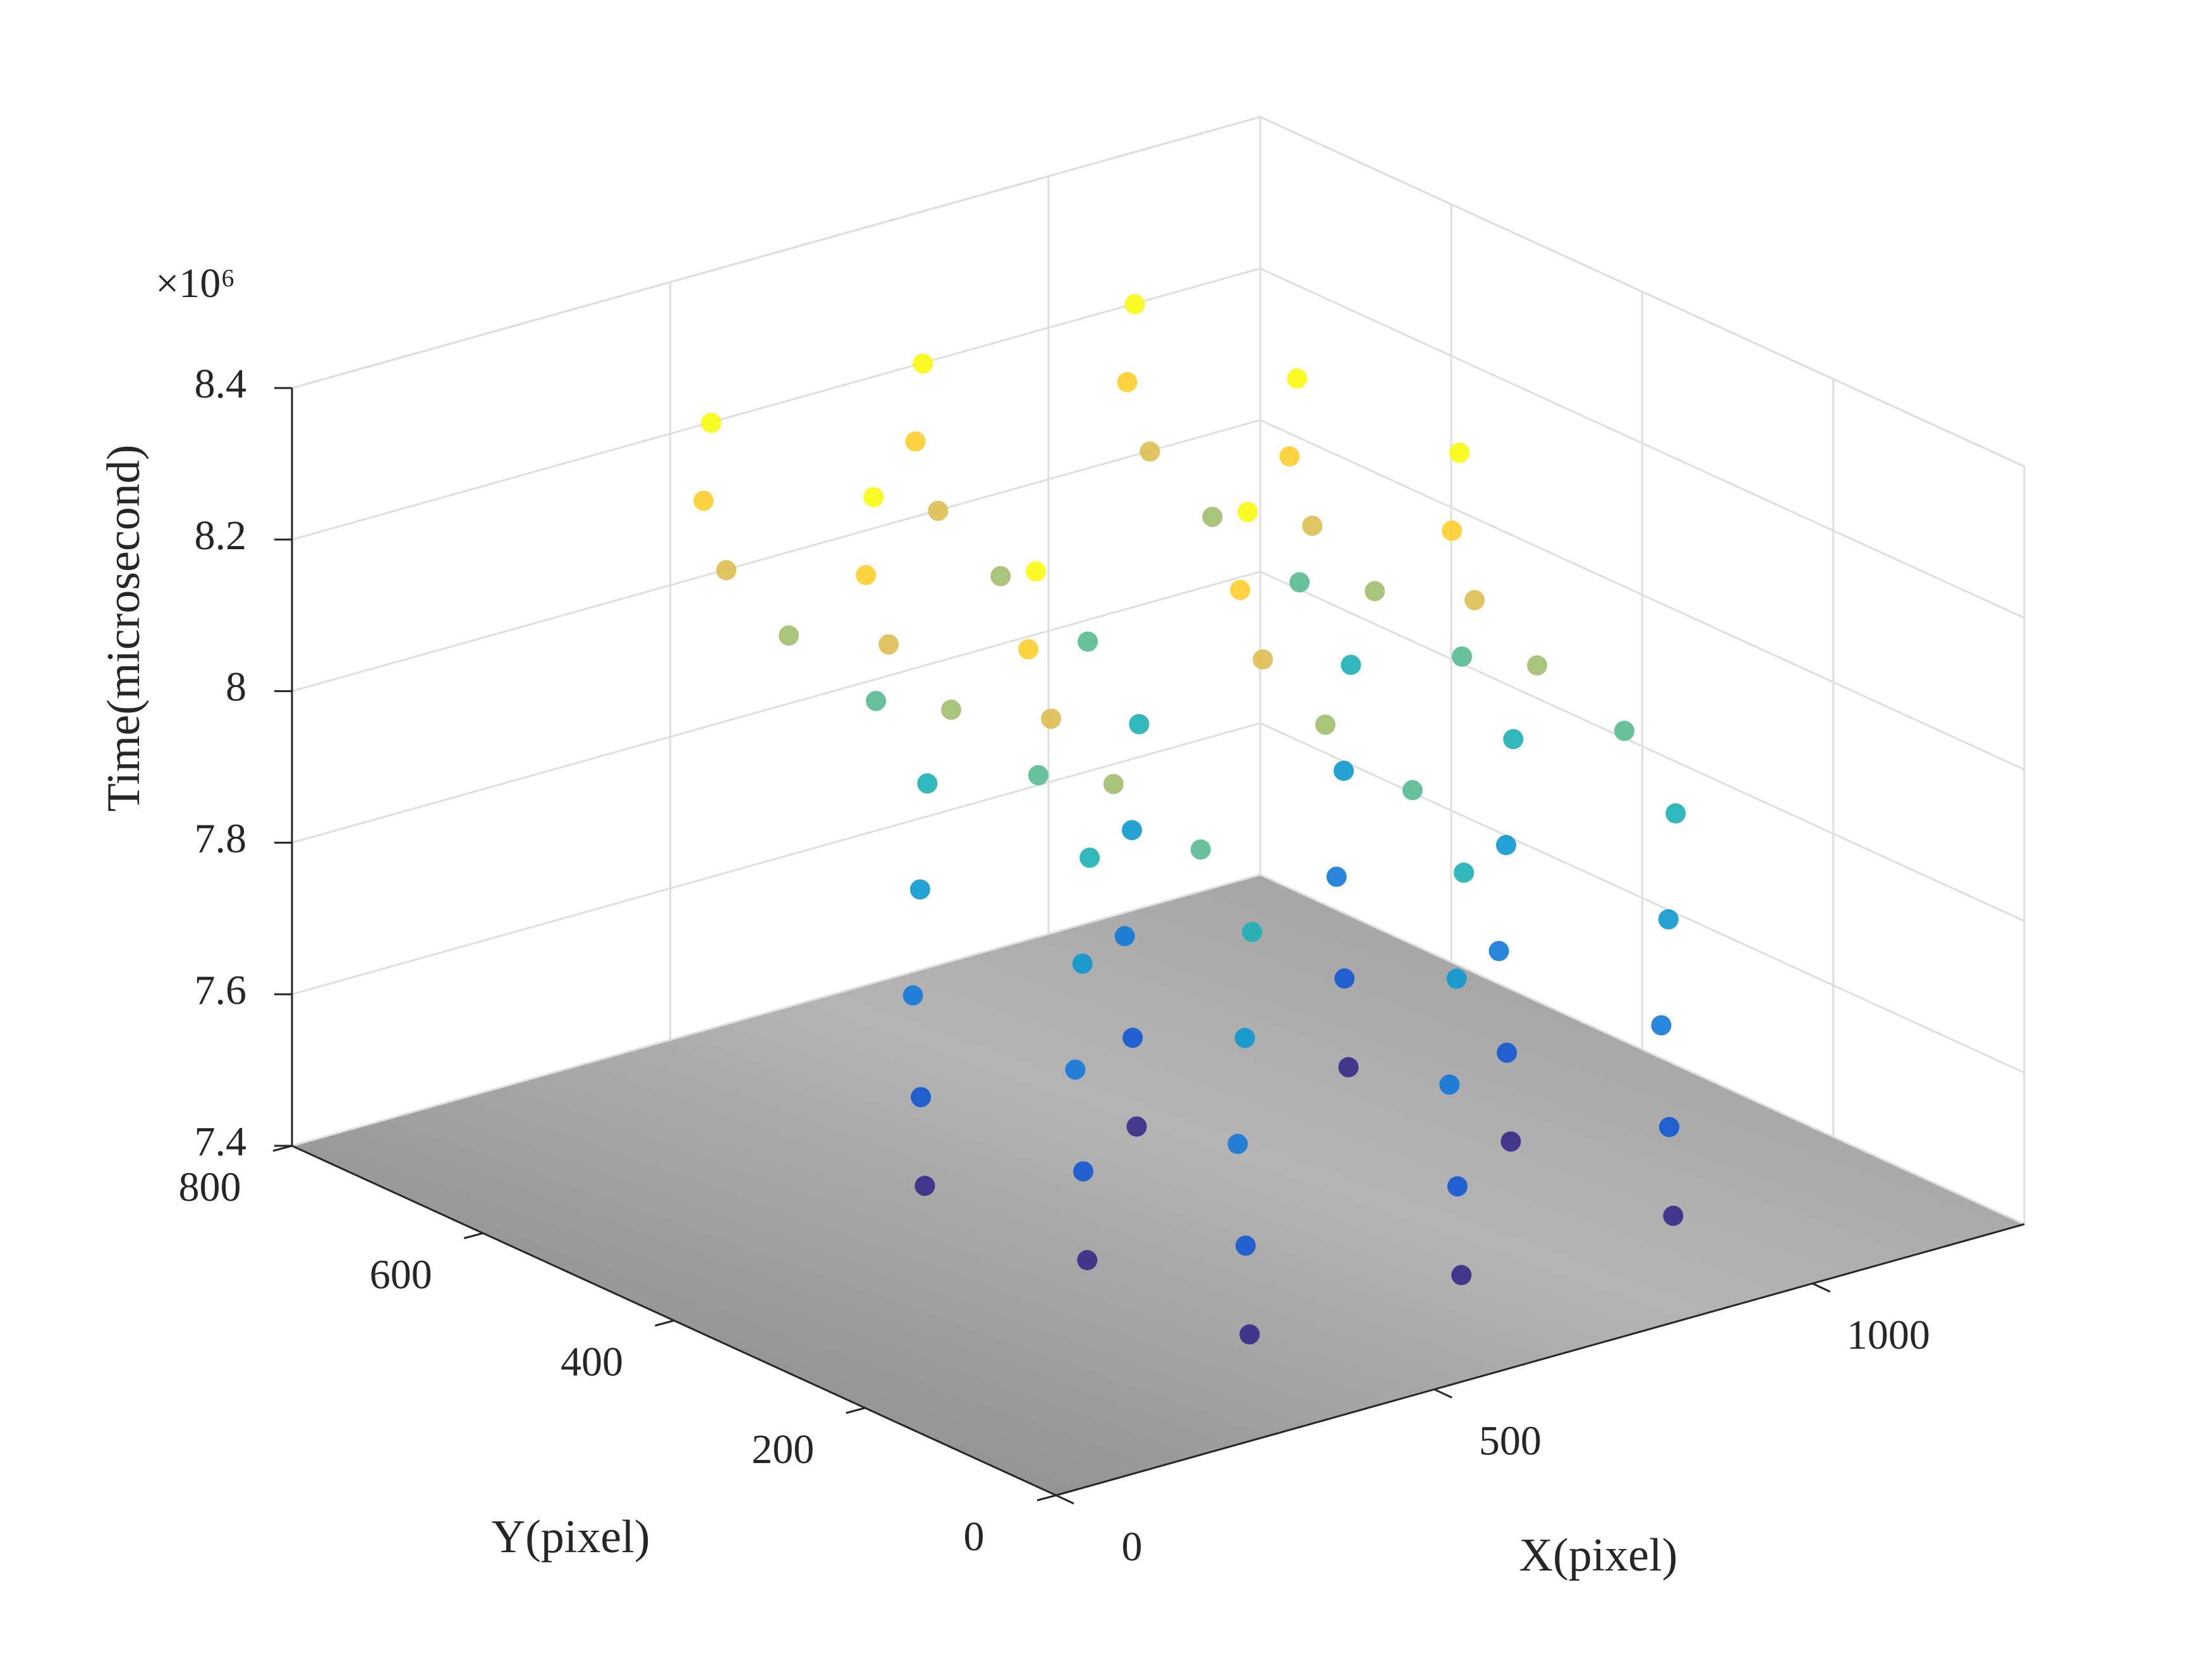 This screenshot has width=2212, height=1659. I want to click on y-tick-label: 0, so click(974, 1537).